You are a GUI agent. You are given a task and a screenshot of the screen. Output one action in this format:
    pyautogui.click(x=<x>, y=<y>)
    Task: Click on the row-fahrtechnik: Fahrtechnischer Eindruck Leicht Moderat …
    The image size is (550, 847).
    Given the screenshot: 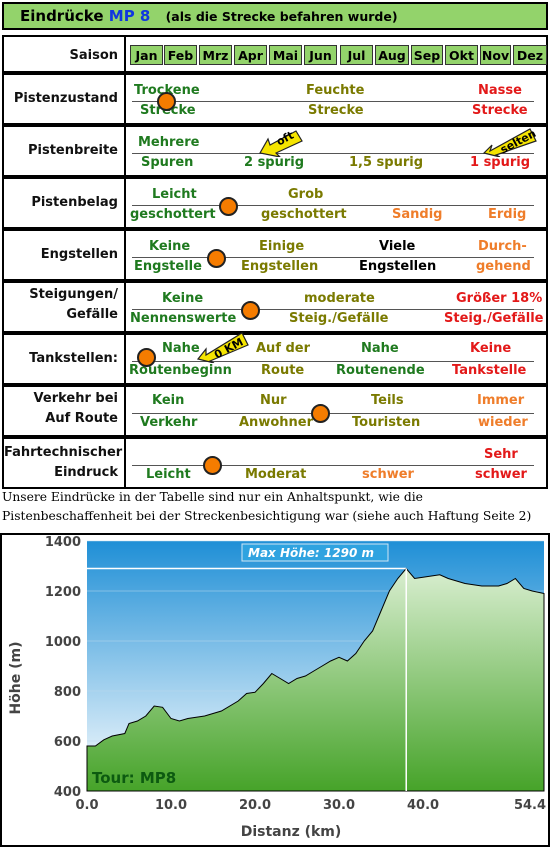 What is the action you would take?
    pyautogui.click(x=275, y=463)
    